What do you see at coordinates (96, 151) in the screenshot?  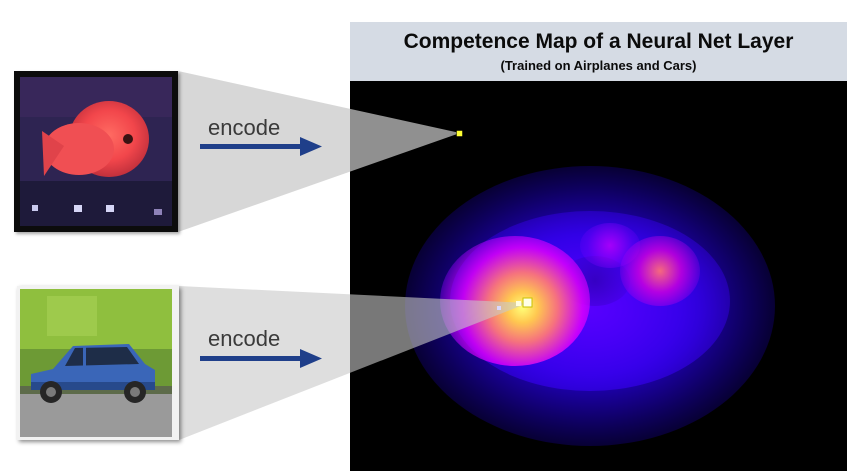 I see `fish-image` at bounding box center [96, 151].